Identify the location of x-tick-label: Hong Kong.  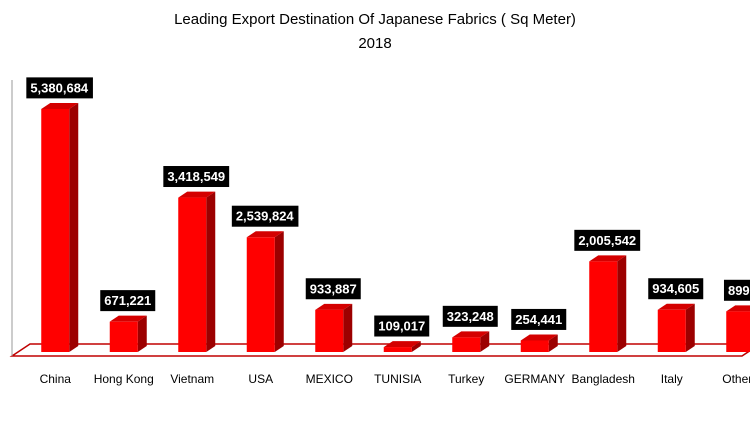
(124, 379).